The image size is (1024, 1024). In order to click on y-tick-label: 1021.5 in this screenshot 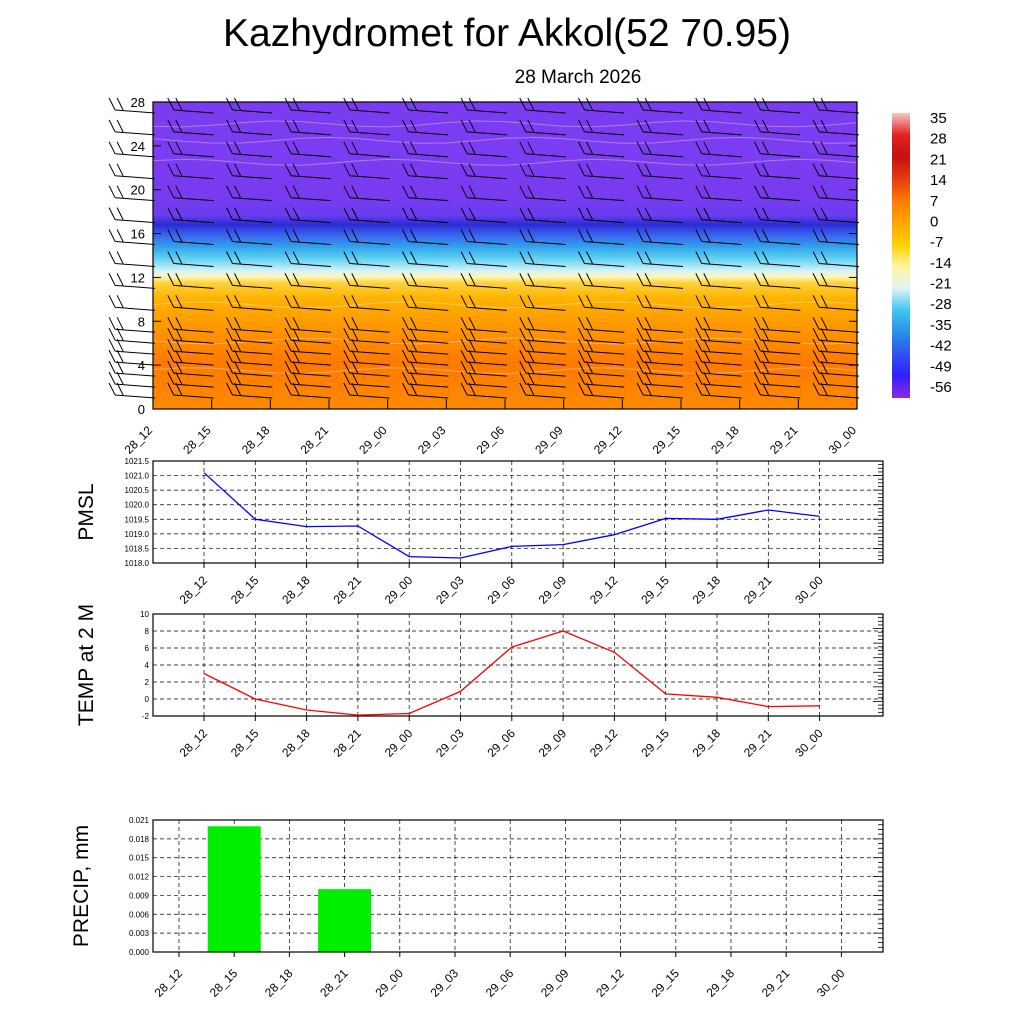, I will do `click(137, 461)`.